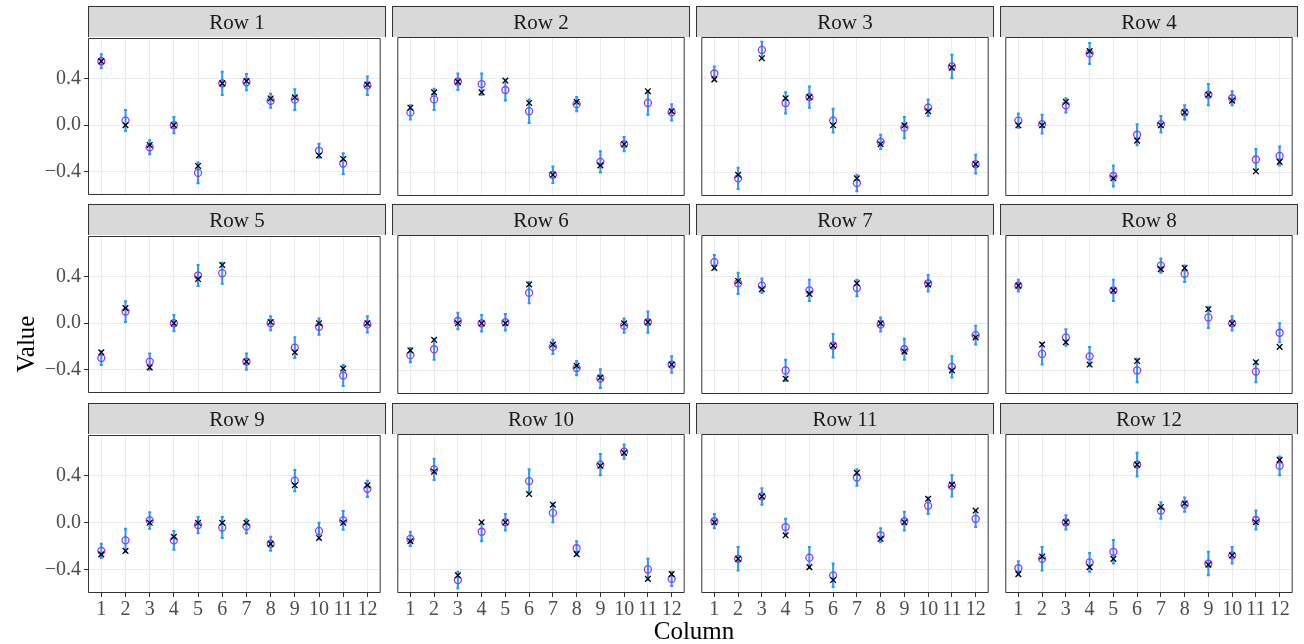 The image size is (1304, 644). I want to click on y-tick-label: 0.0, so click(68, 521).